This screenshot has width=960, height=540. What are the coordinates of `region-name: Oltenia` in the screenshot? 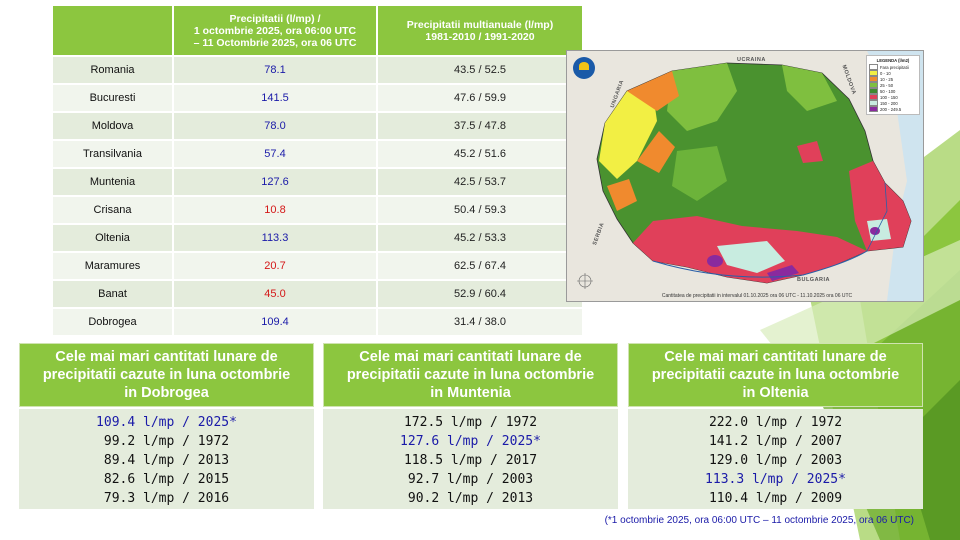 It's located at (113, 238).